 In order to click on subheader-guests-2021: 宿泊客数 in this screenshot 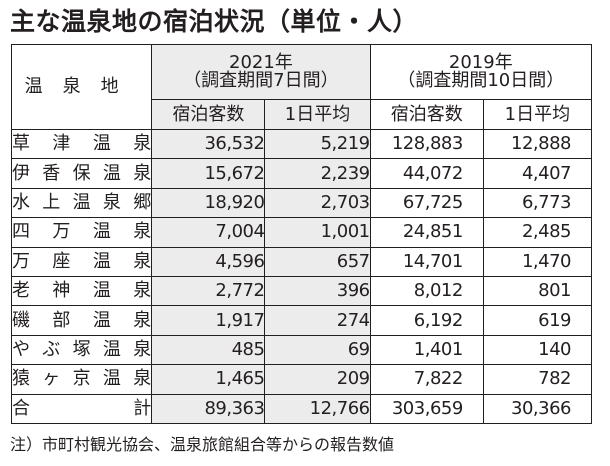, I will do `click(208, 114)`.